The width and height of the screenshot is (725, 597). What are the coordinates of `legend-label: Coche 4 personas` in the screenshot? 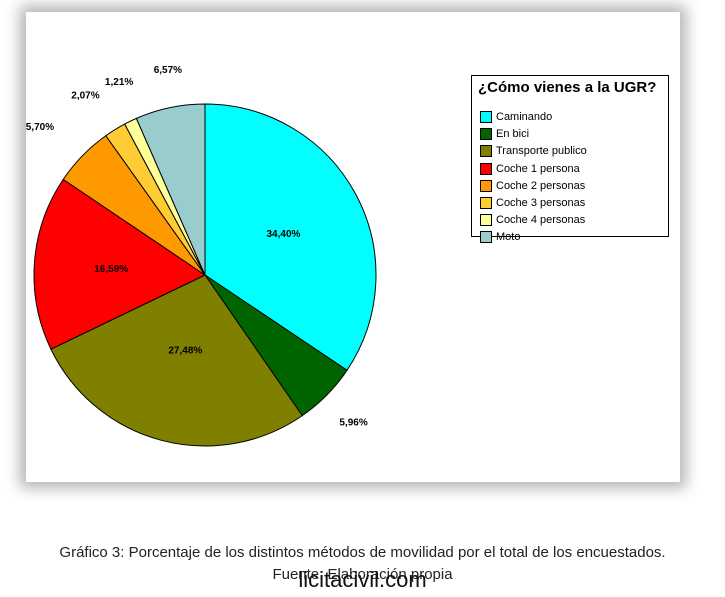 It's located at (541, 220).